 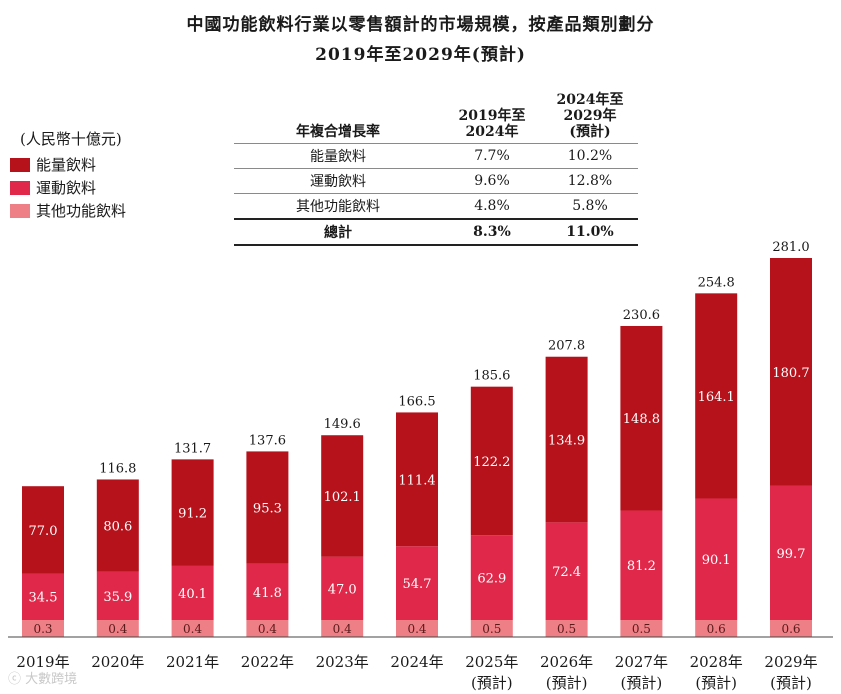 I want to click on data-label-sports: 54.7, so click(x=417, y=584).